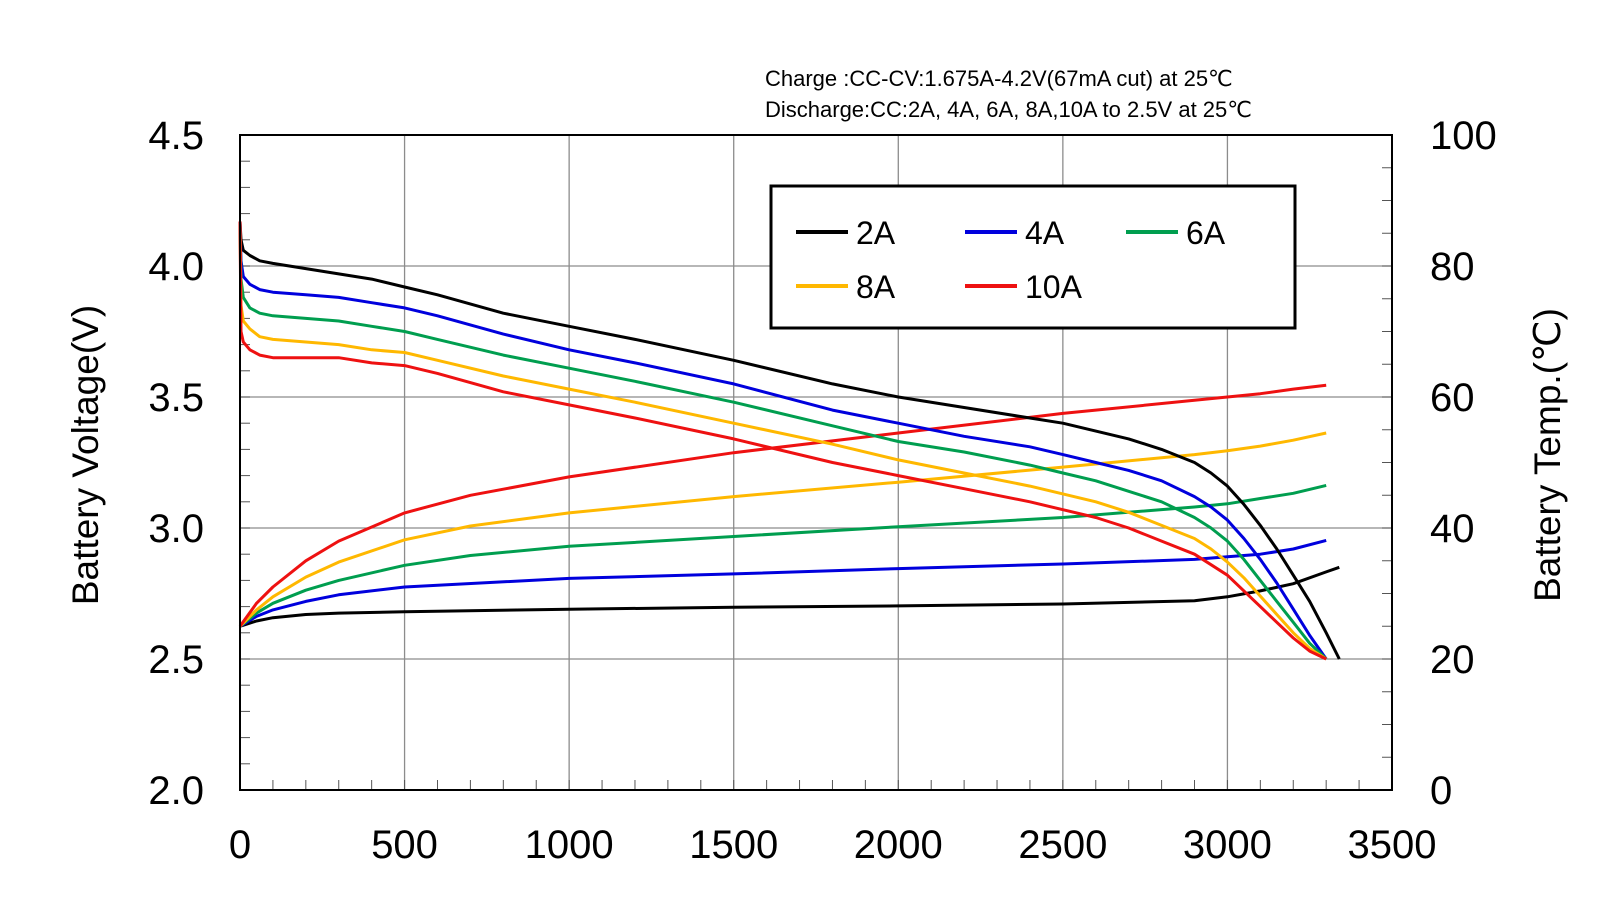 The height and width of the screenshot is (900, 1600). Describe the element at coordinates (1452, 267) in the screenshot. I see `y2-tick-label: 80` at that location.